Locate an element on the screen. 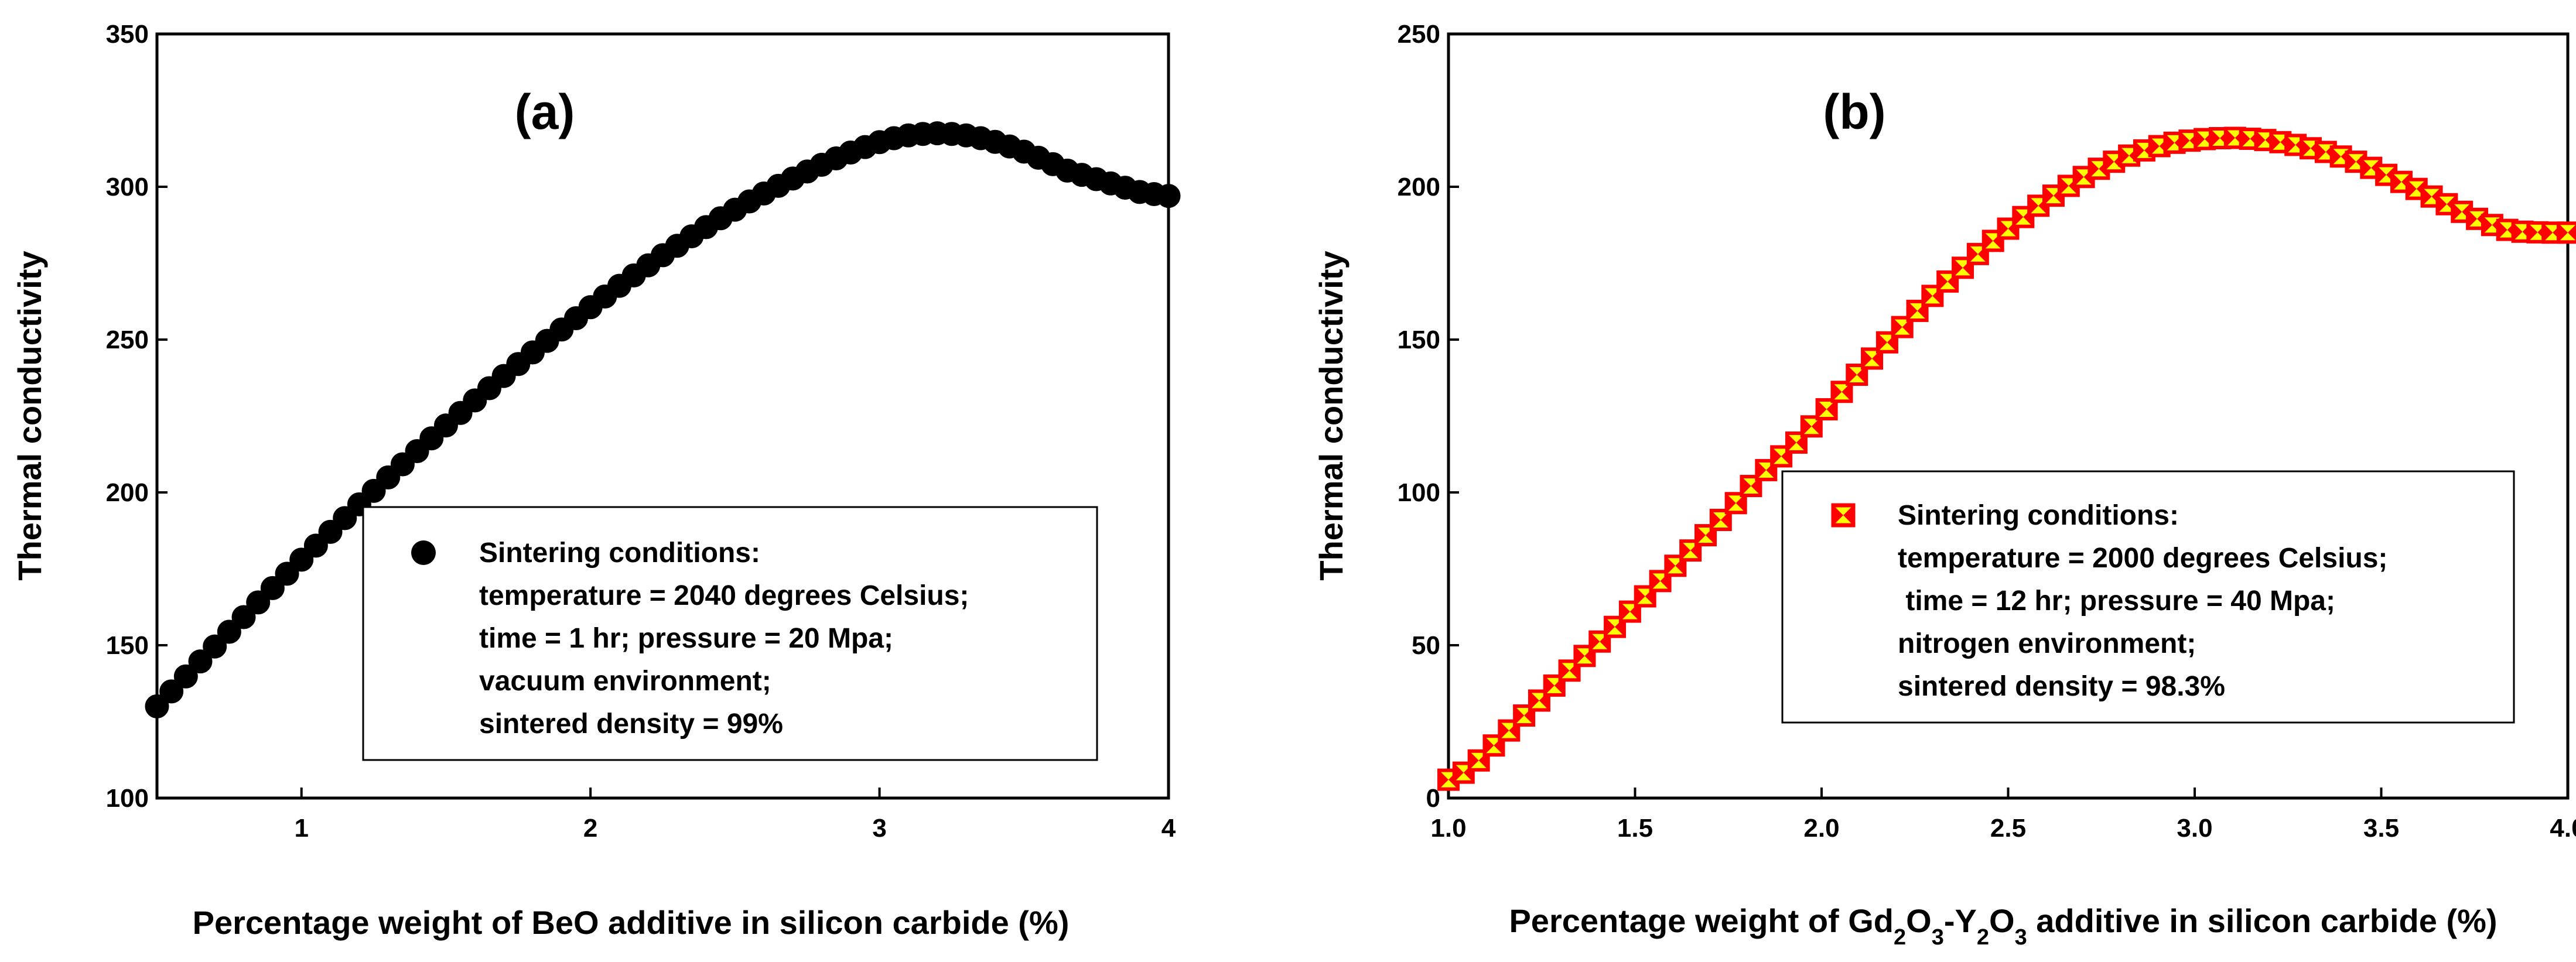 This screenshot has width=2576, height=962. y-tick-label-a: 150 is located at coordinates (127, 645).